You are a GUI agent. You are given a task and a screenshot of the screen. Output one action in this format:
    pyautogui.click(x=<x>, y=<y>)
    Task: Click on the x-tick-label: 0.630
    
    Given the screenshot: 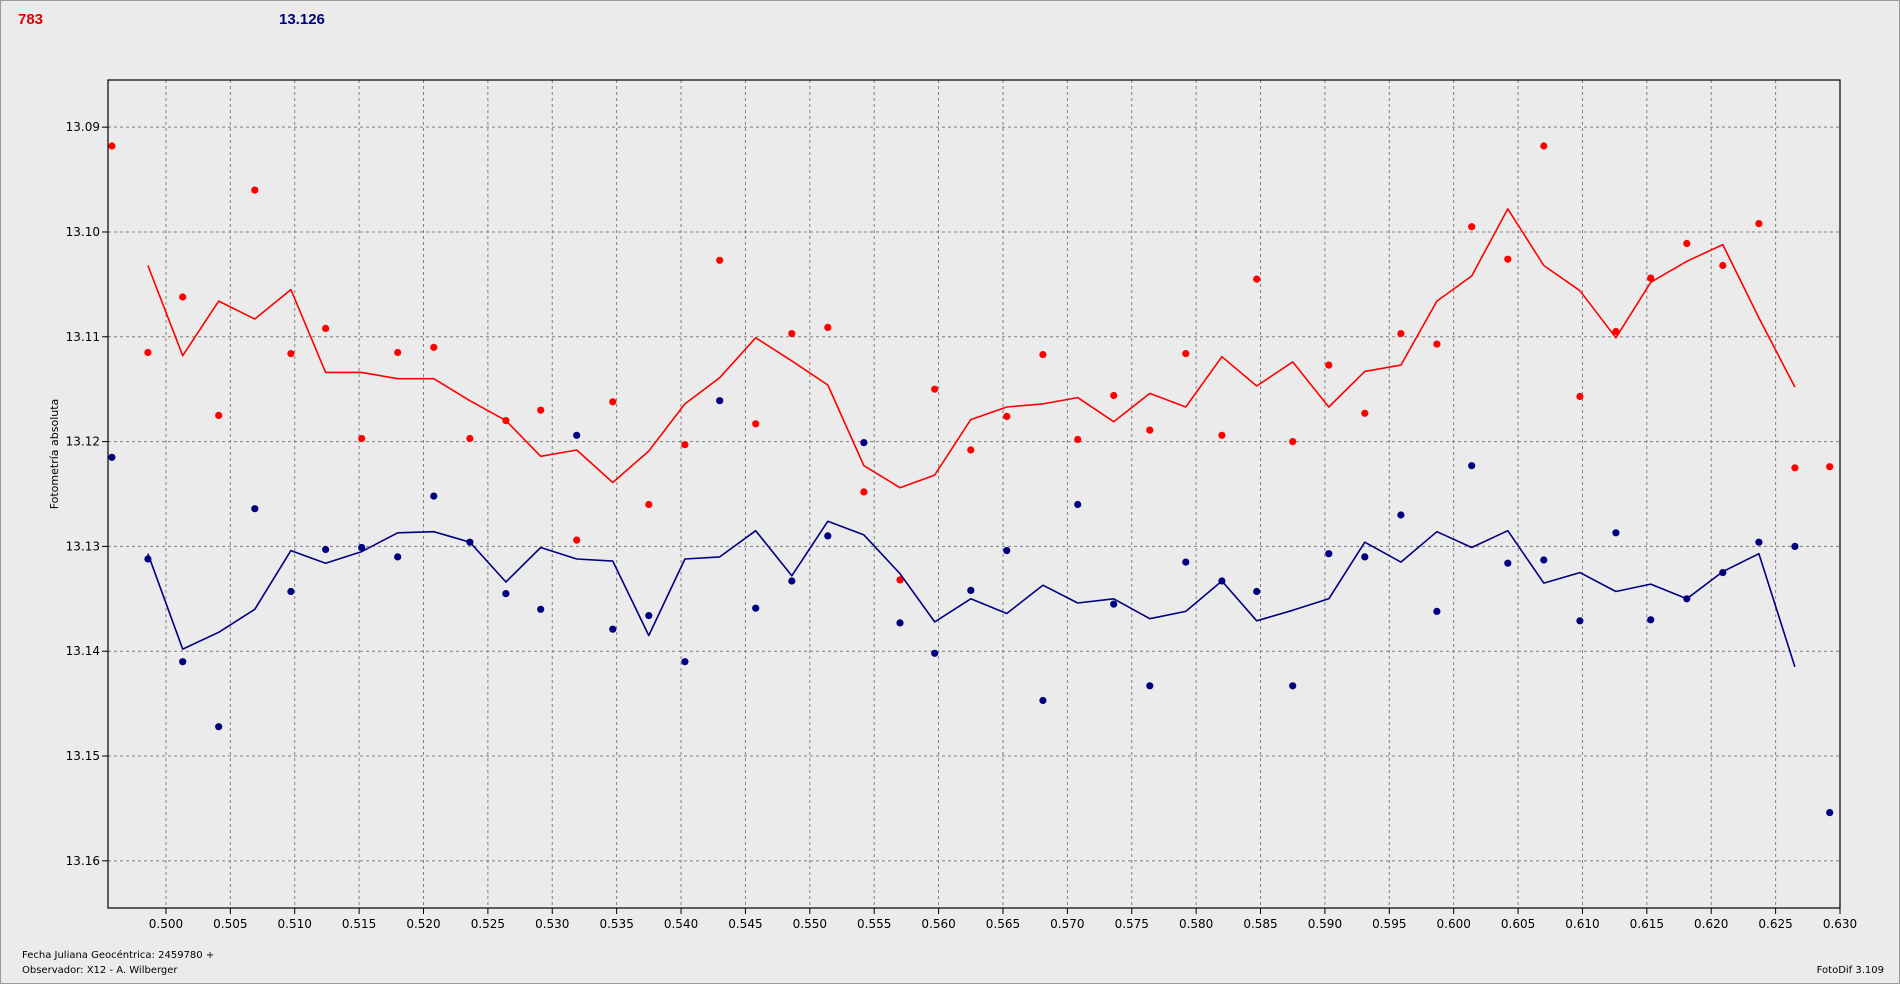 What is the action you would take?
    pyautogui.click(x=1840, y=924)
    